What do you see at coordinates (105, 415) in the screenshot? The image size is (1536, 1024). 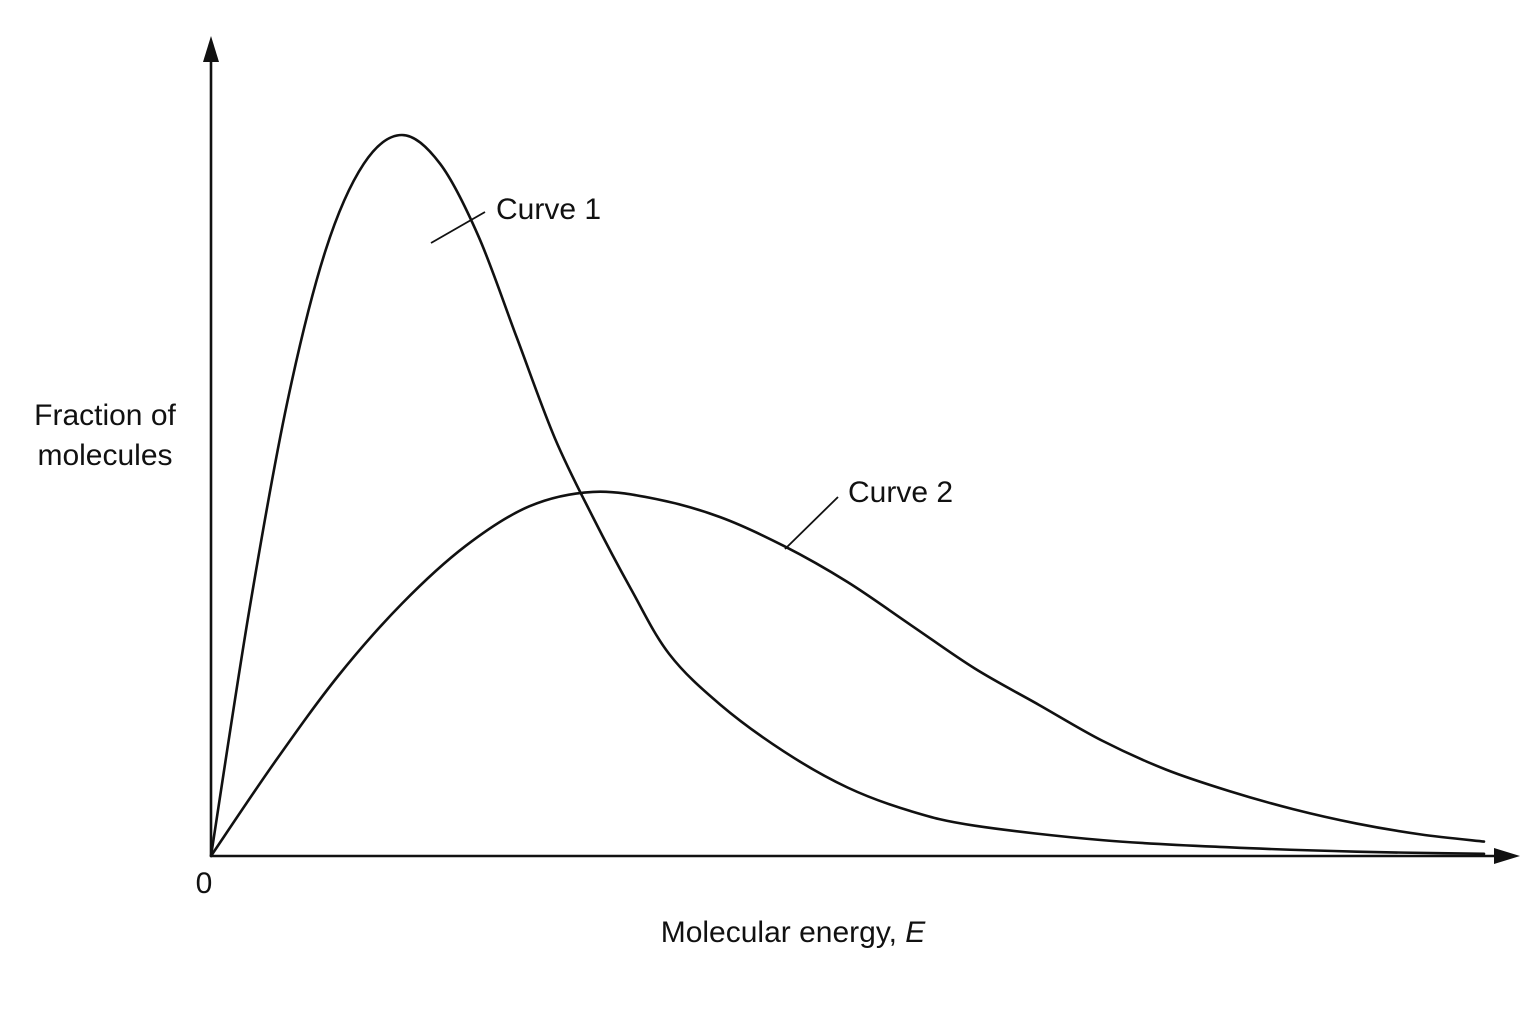 I see `y-axis-label-line-1: Fraction of` at bounding box center [105, 415].